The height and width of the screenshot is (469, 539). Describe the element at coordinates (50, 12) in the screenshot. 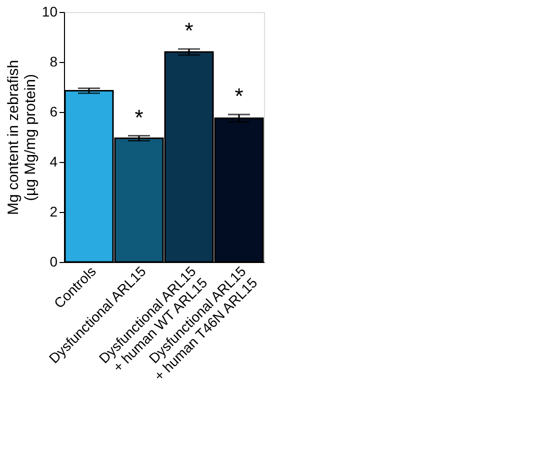

I see `y-tick-label: 10` at that location.